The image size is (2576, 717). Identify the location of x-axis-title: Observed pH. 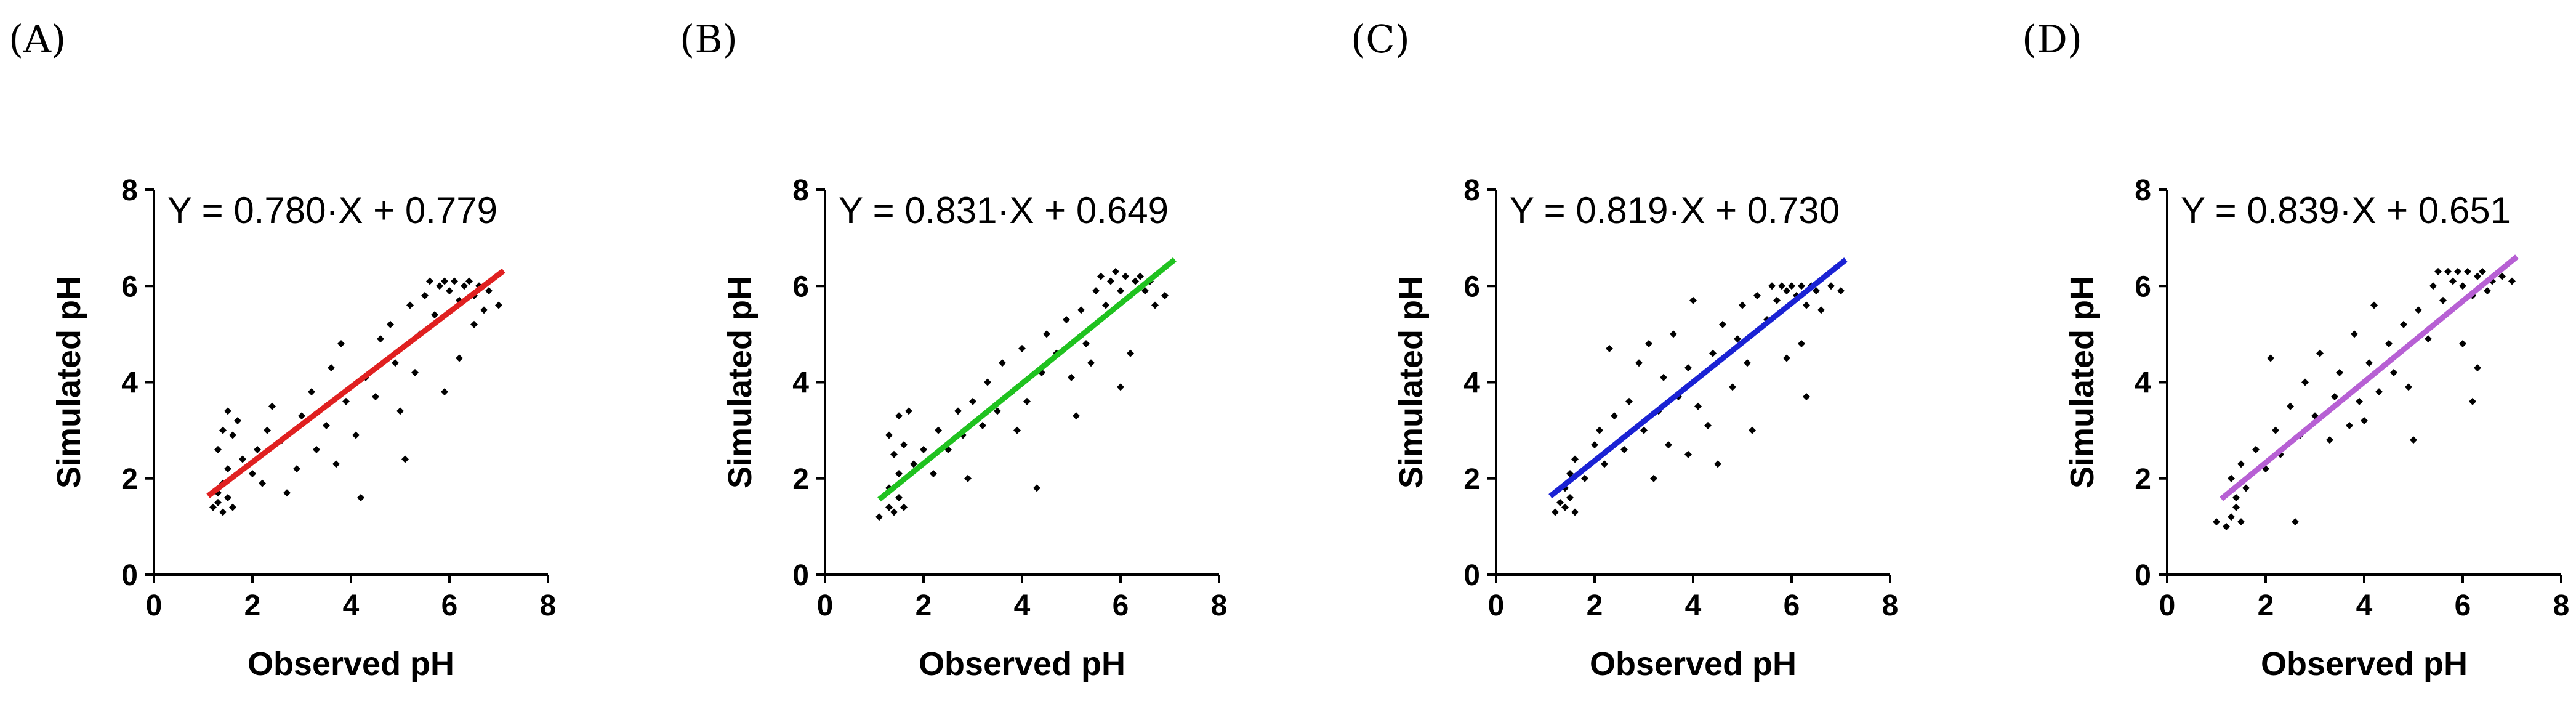
(351, 665).